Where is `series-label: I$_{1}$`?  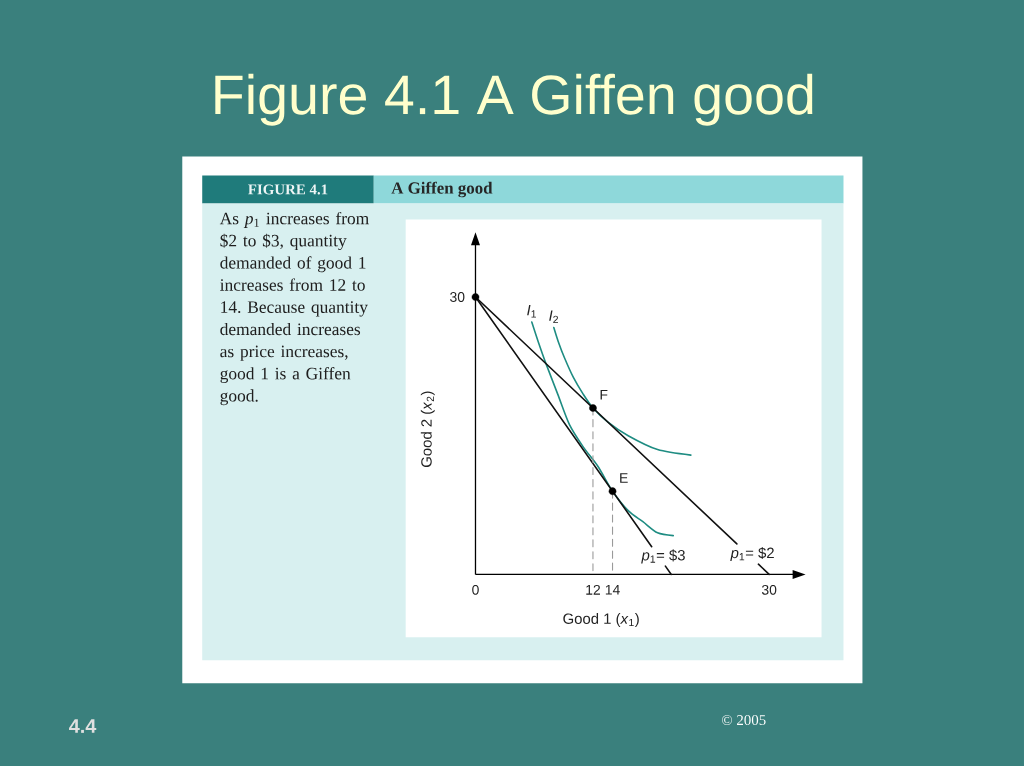
series-label: I$_{1}$ is located at coordinates (531, 311).